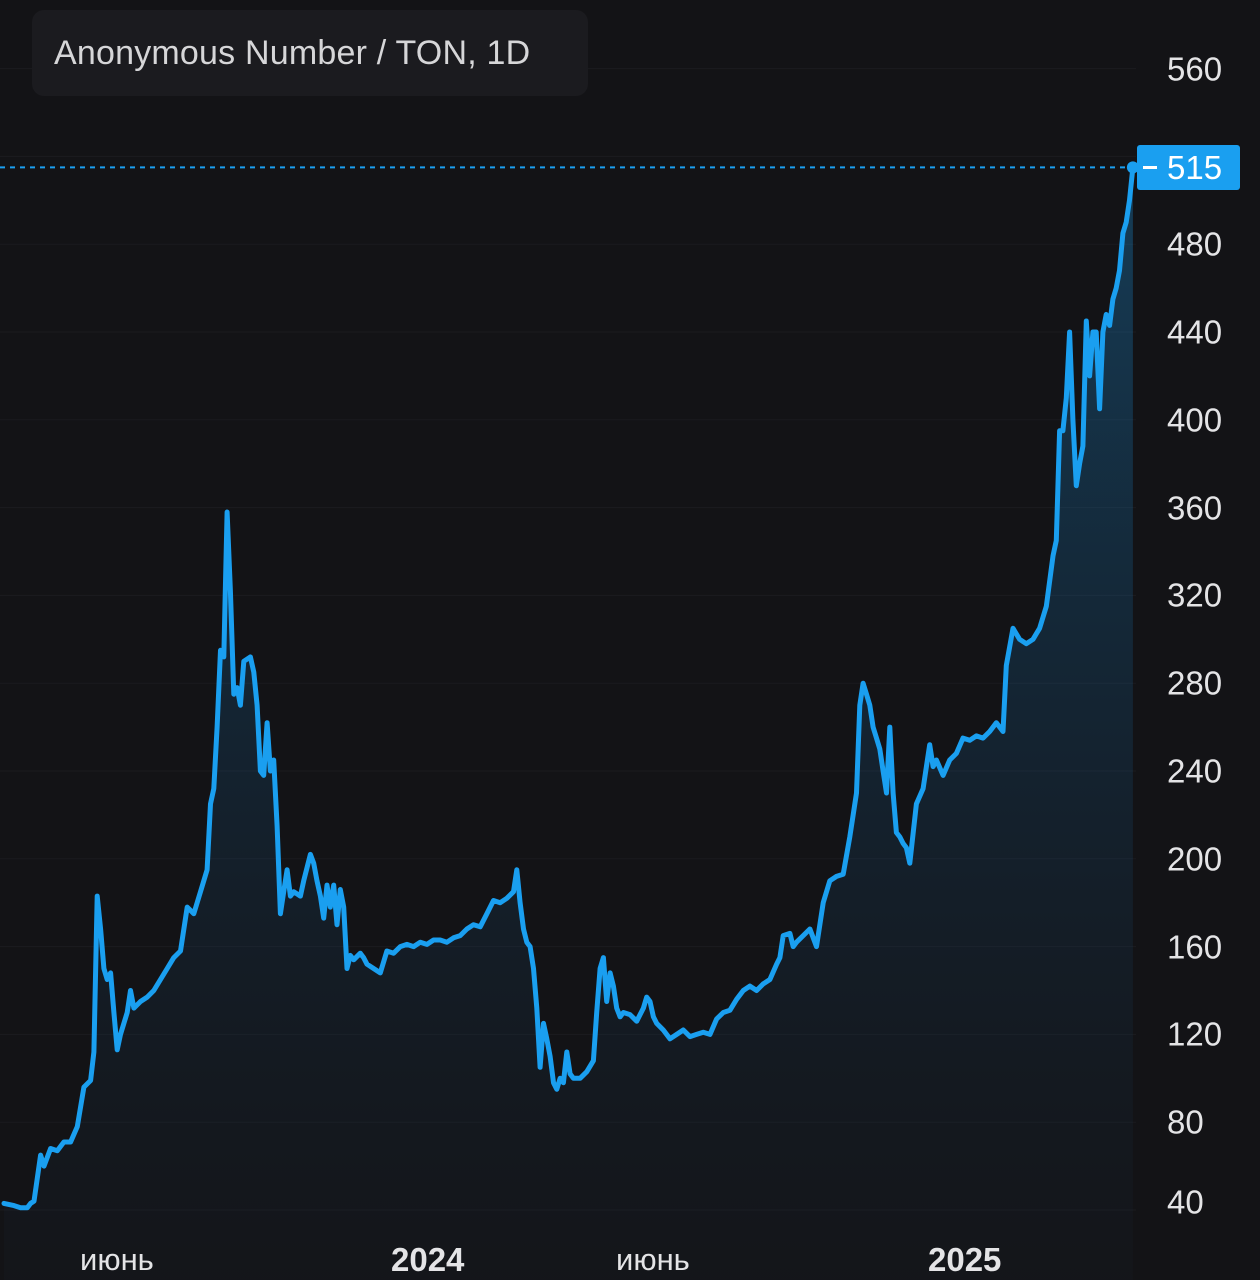 The image size is (1260, 1280). Describe the element at coordinates (1195, 683) in the screenshot. I see `y-tick-label: 280` at that location.